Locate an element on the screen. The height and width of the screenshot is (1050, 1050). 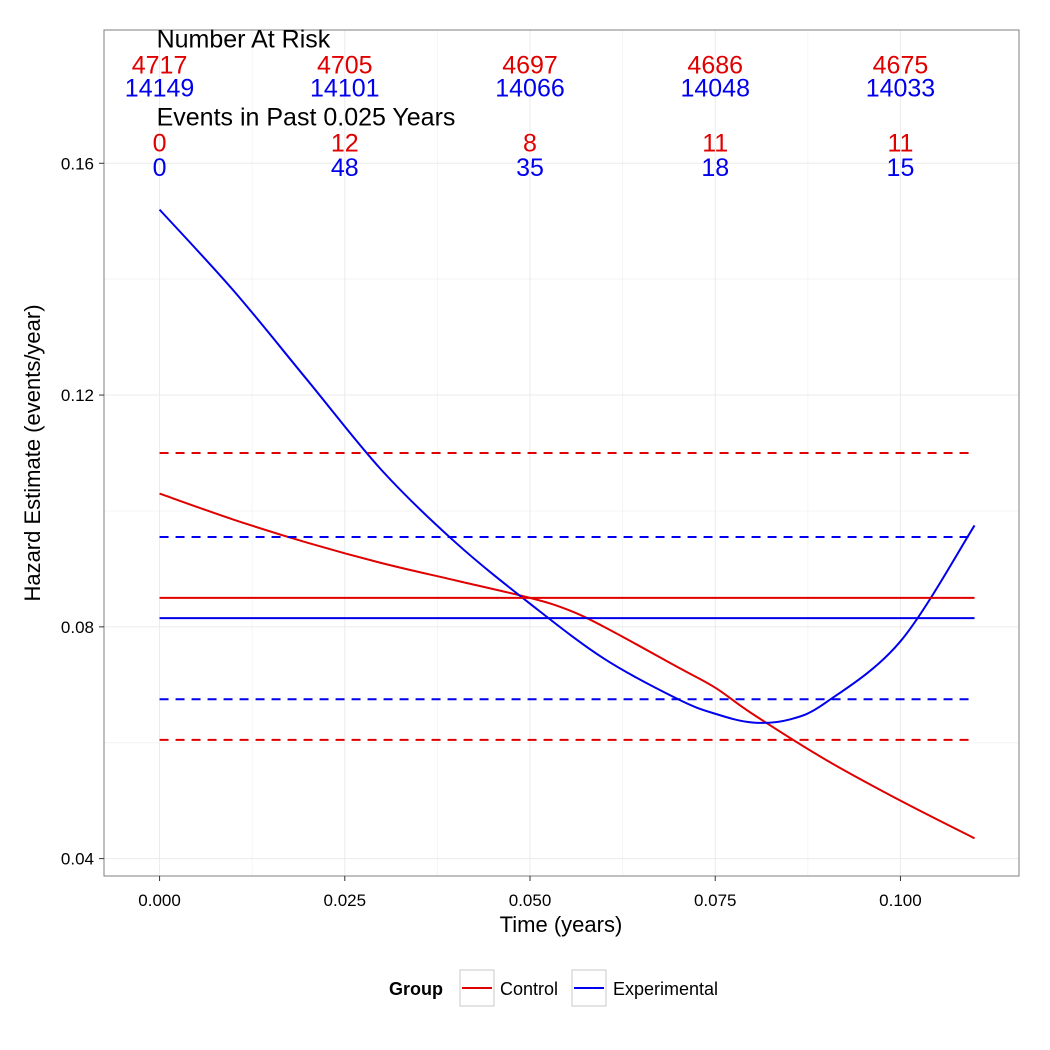
risk-control-value: 4675 is located at coordinates (901, 65).